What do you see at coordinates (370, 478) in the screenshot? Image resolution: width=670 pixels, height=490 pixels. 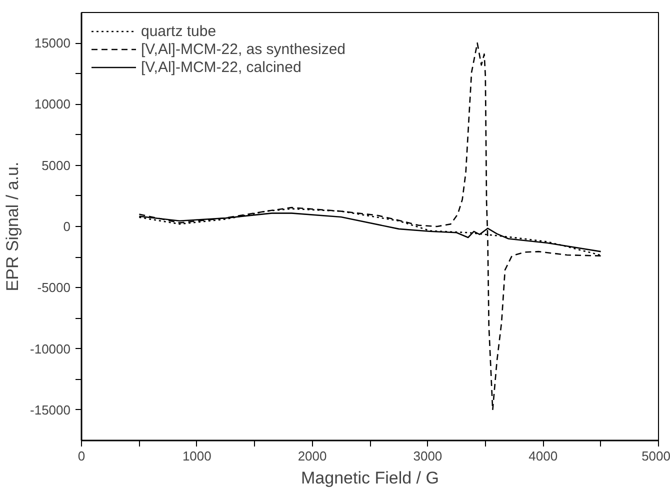 I see `x-axis-title: Magnetic Field / G` at bounding box center [370, 478].